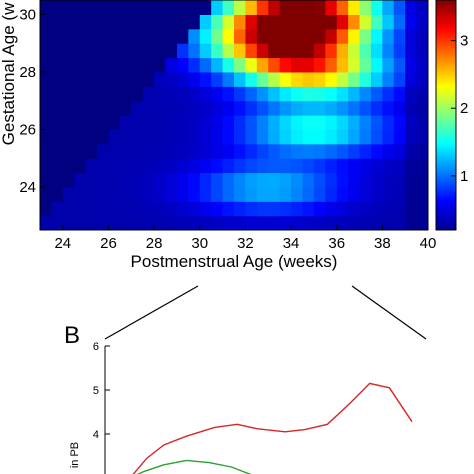 The width and height of the screenshot is (474, 474). I want to click on heatmap-x-axis-label: Postmenstrual Age (weeks), so click(234, 261).